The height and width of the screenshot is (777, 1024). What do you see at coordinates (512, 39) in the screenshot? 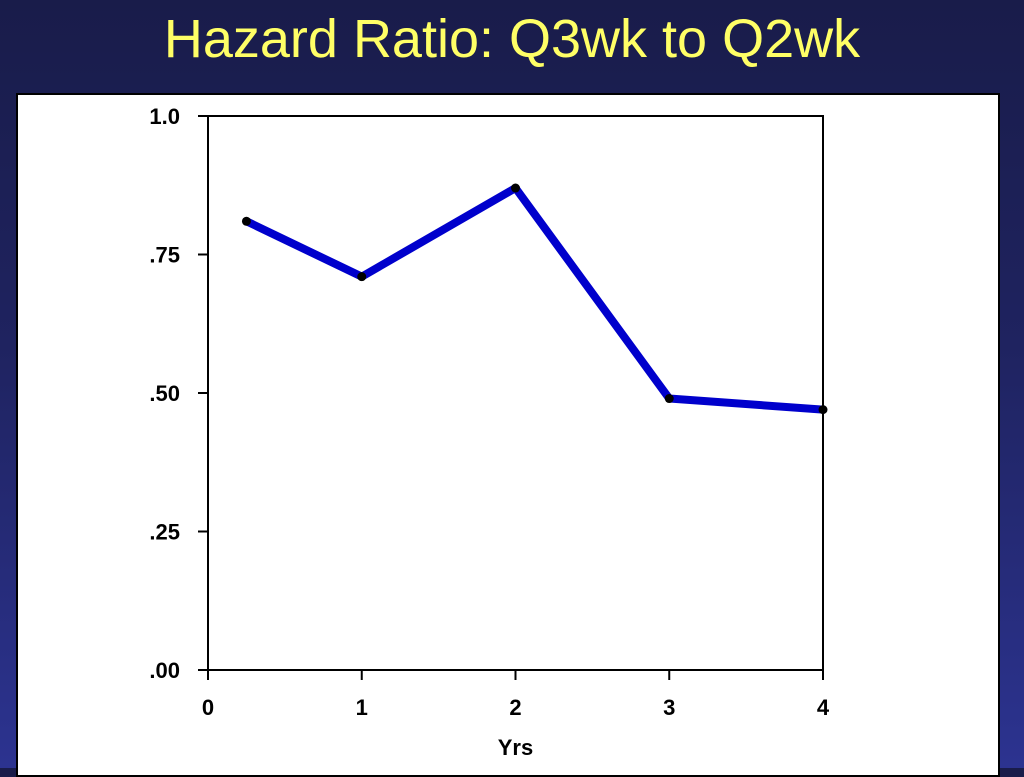
I see `slide-title: Hazard Ratio: Q3wk to Q2wk` at bounding box center [512, 39].